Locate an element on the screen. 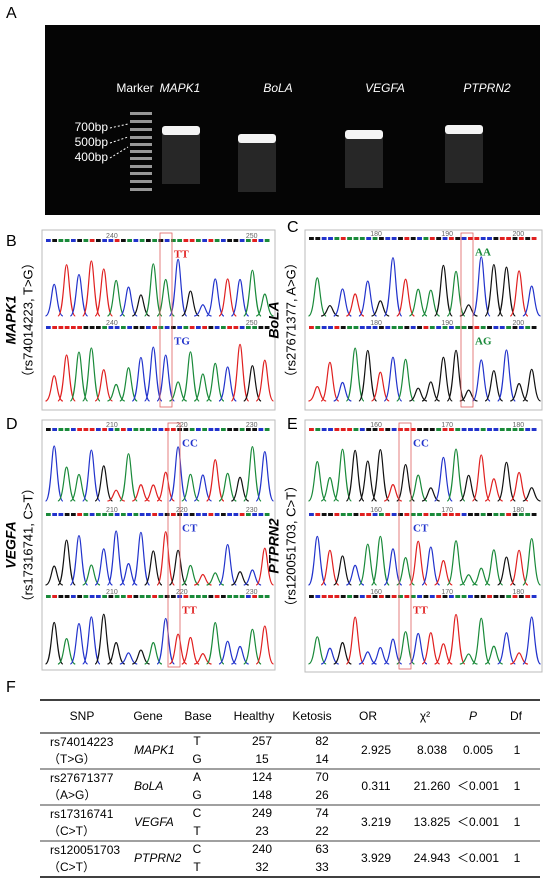 The image size is (550, 884). side-label: BoLA （rs27671377, A>G） is located at coordinates (282, 320).